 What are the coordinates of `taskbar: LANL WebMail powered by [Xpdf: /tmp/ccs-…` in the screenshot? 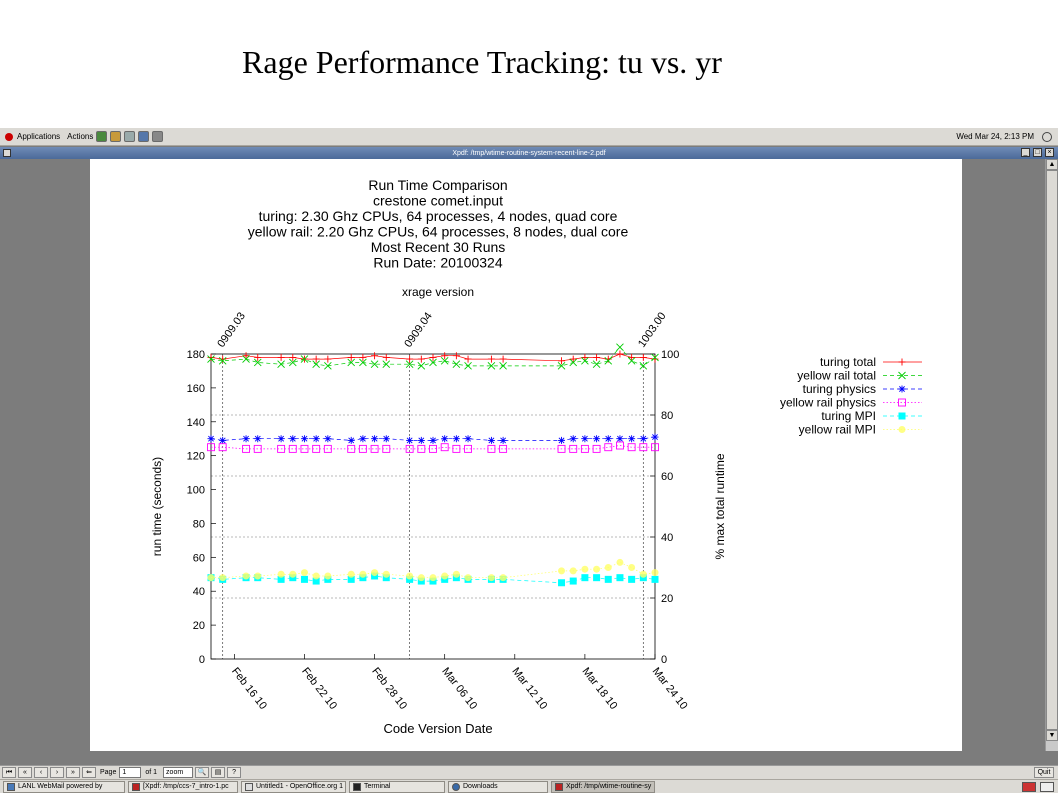 It's located at (529, 786).